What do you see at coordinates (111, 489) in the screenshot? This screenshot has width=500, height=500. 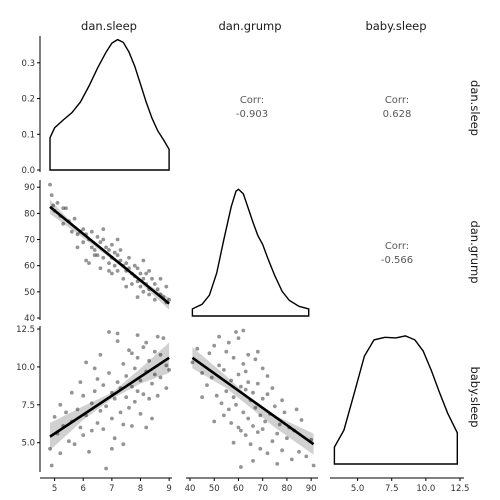 I see `x-axis-dan-sleep-tick-label: 7` at bounding box center [111, 489].